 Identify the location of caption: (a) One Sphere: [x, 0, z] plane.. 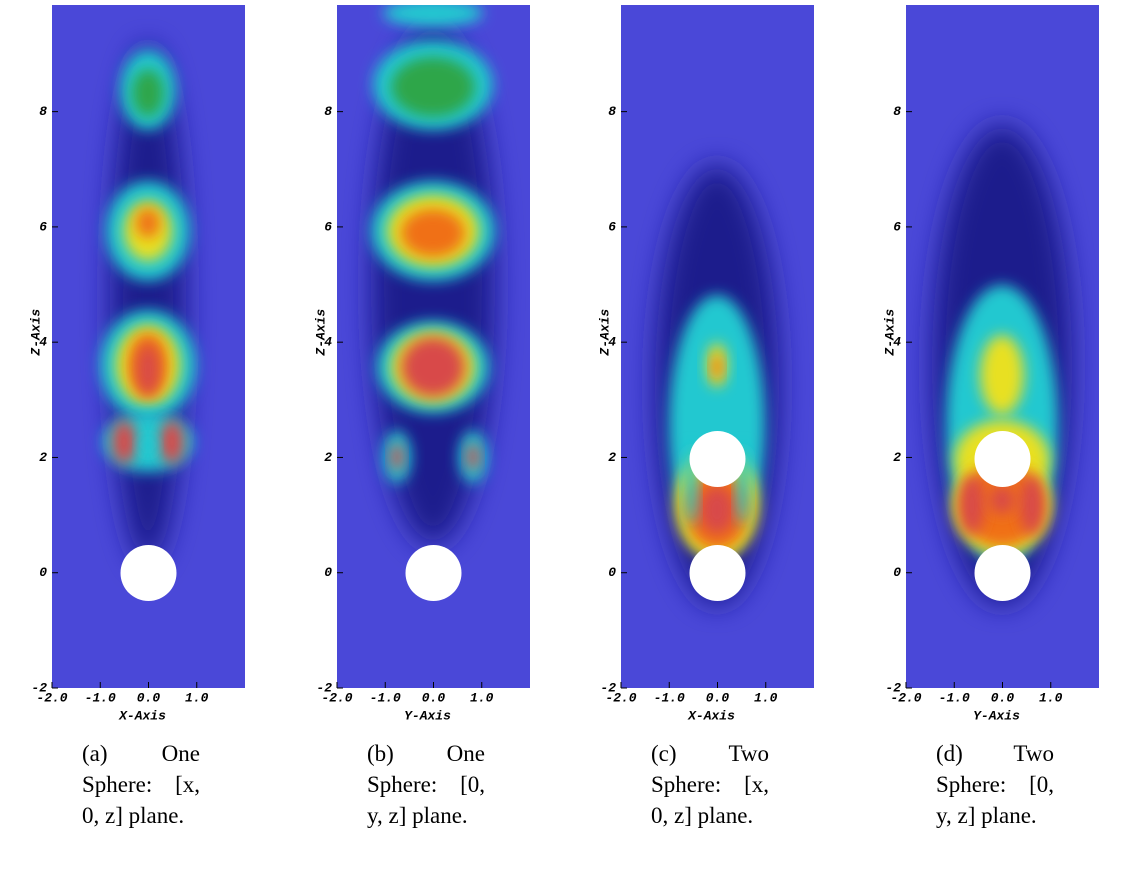
(141, 784).